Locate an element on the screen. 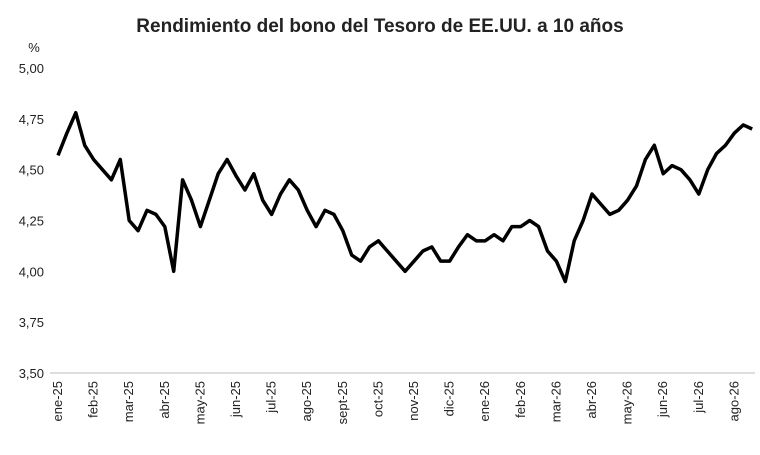 The image size is (760, 455). x-tick-label: jun-26 is located at coordinates (662, 399).